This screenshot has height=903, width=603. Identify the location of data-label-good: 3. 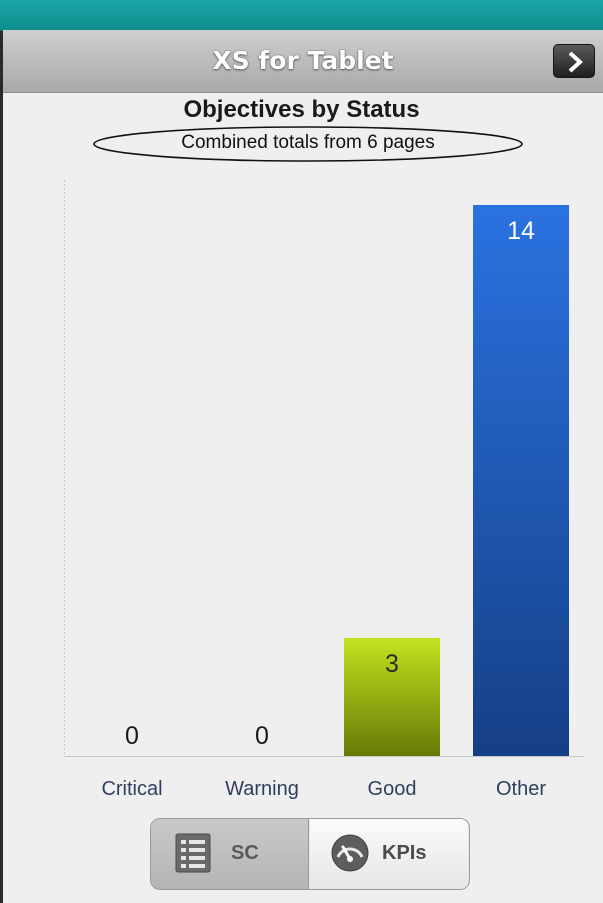
(392, 664).